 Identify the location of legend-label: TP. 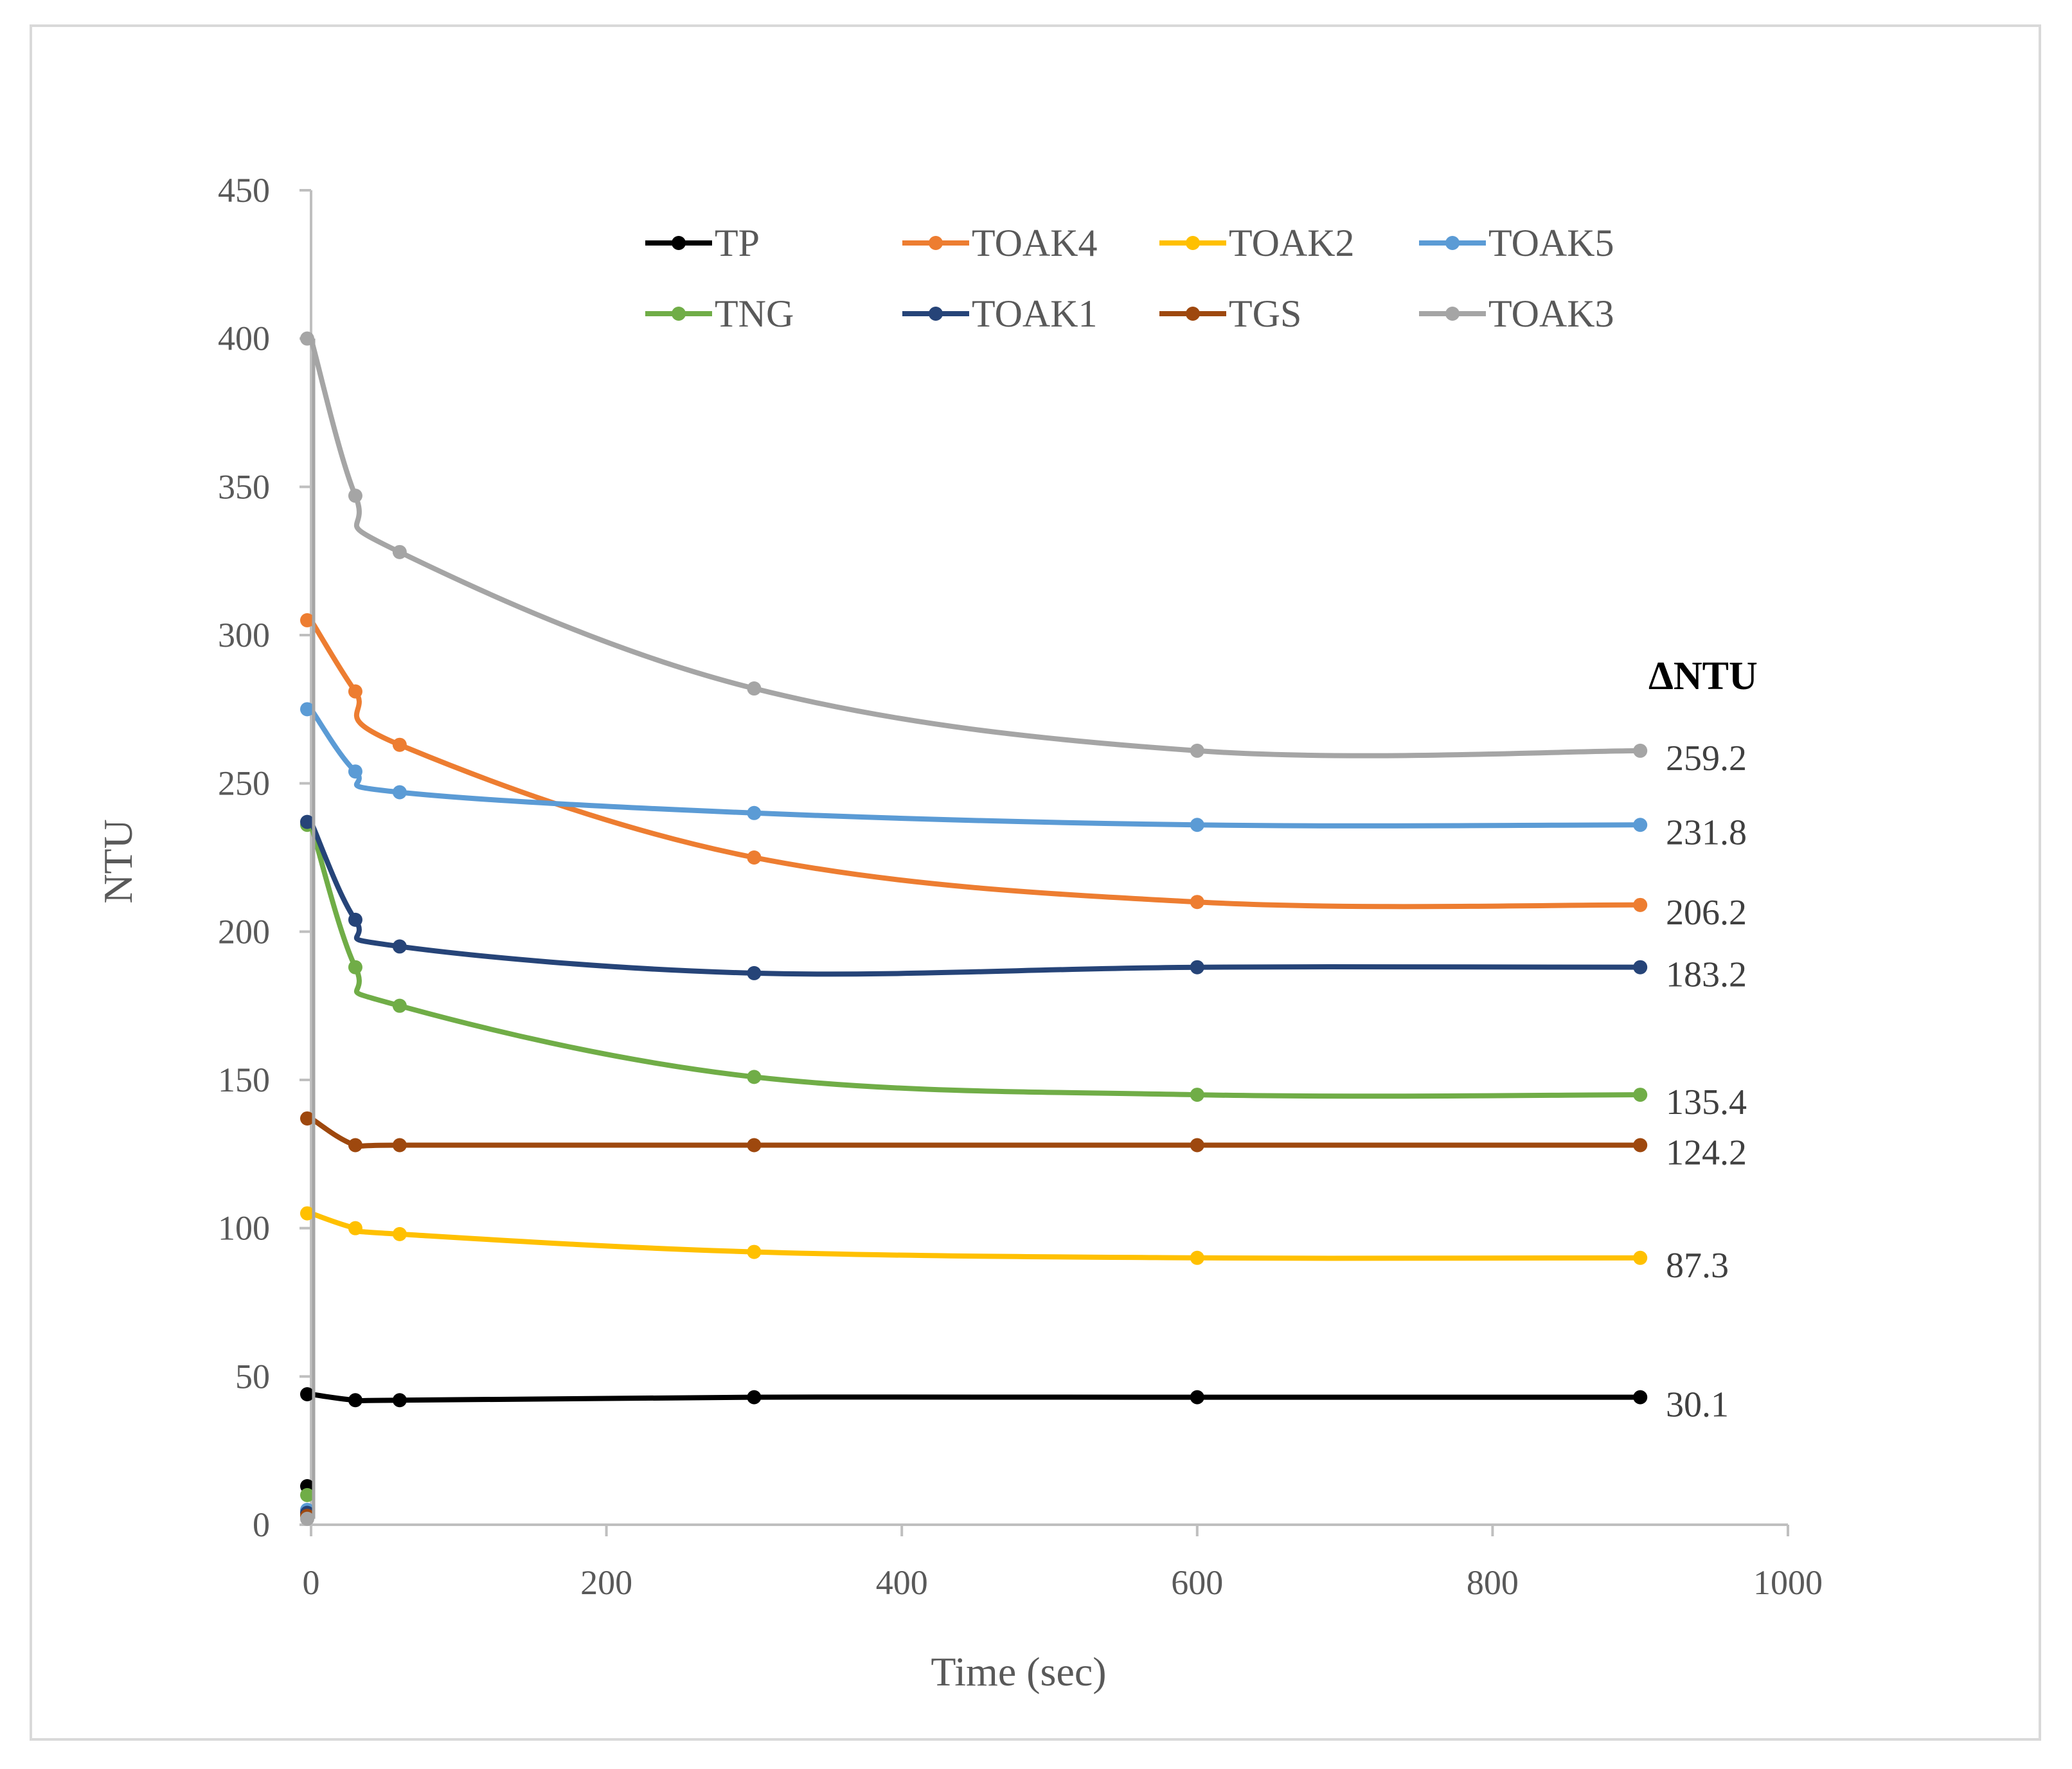
(737, 243).